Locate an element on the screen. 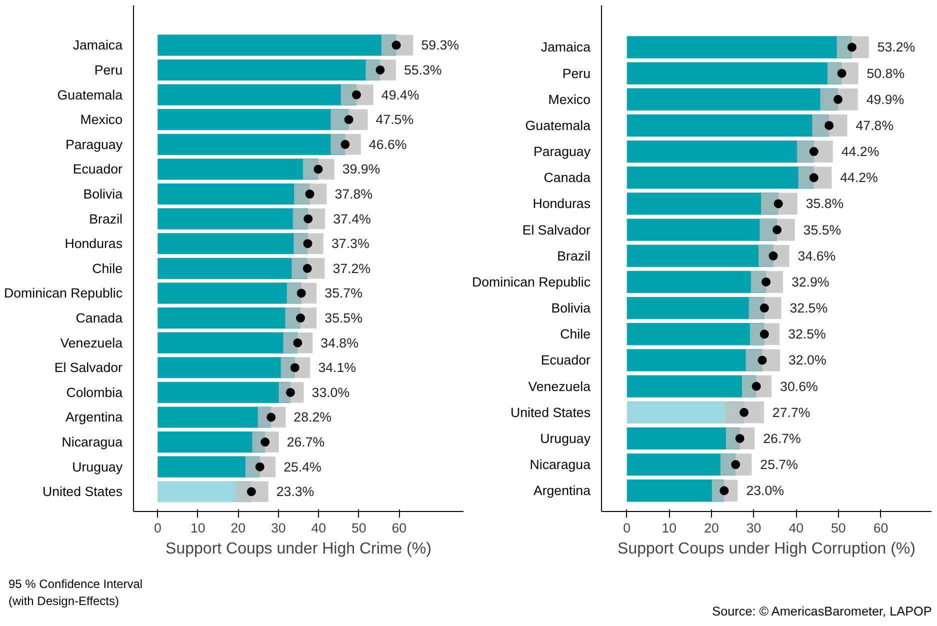 Image resolution: width=937 pixels, height=626 pixels. data-label: 59.3% is located at coordinates (440, 45).